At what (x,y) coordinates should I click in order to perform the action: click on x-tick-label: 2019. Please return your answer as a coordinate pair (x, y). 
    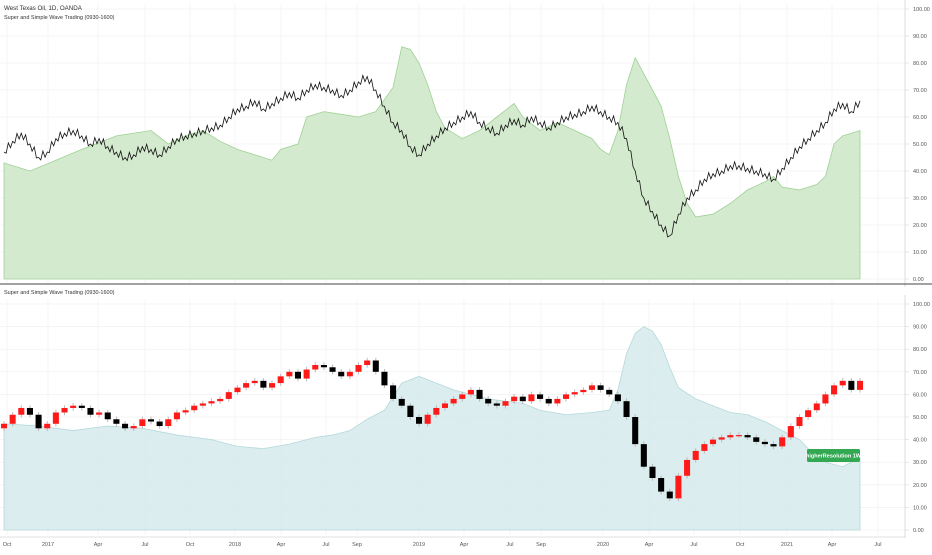
    Looking at the image, I should click on (419, 545).